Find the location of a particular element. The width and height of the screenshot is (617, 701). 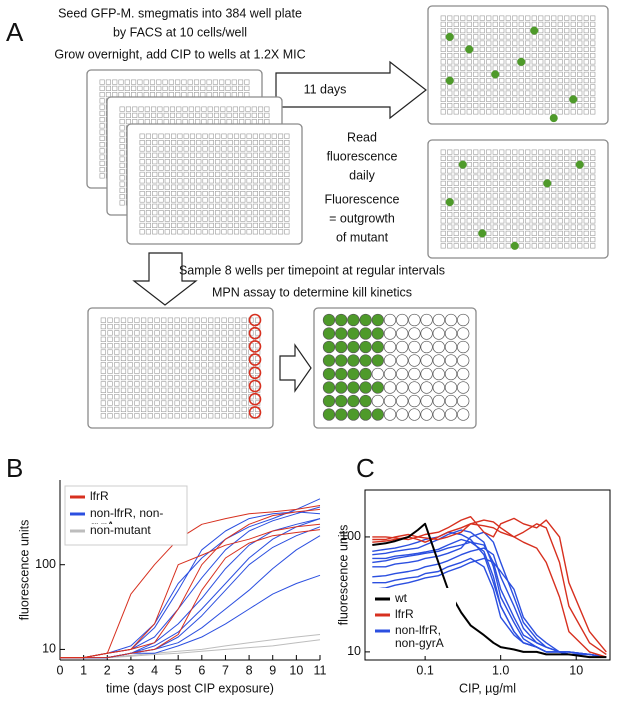

block-arrow is located at coordinates (165, 279).